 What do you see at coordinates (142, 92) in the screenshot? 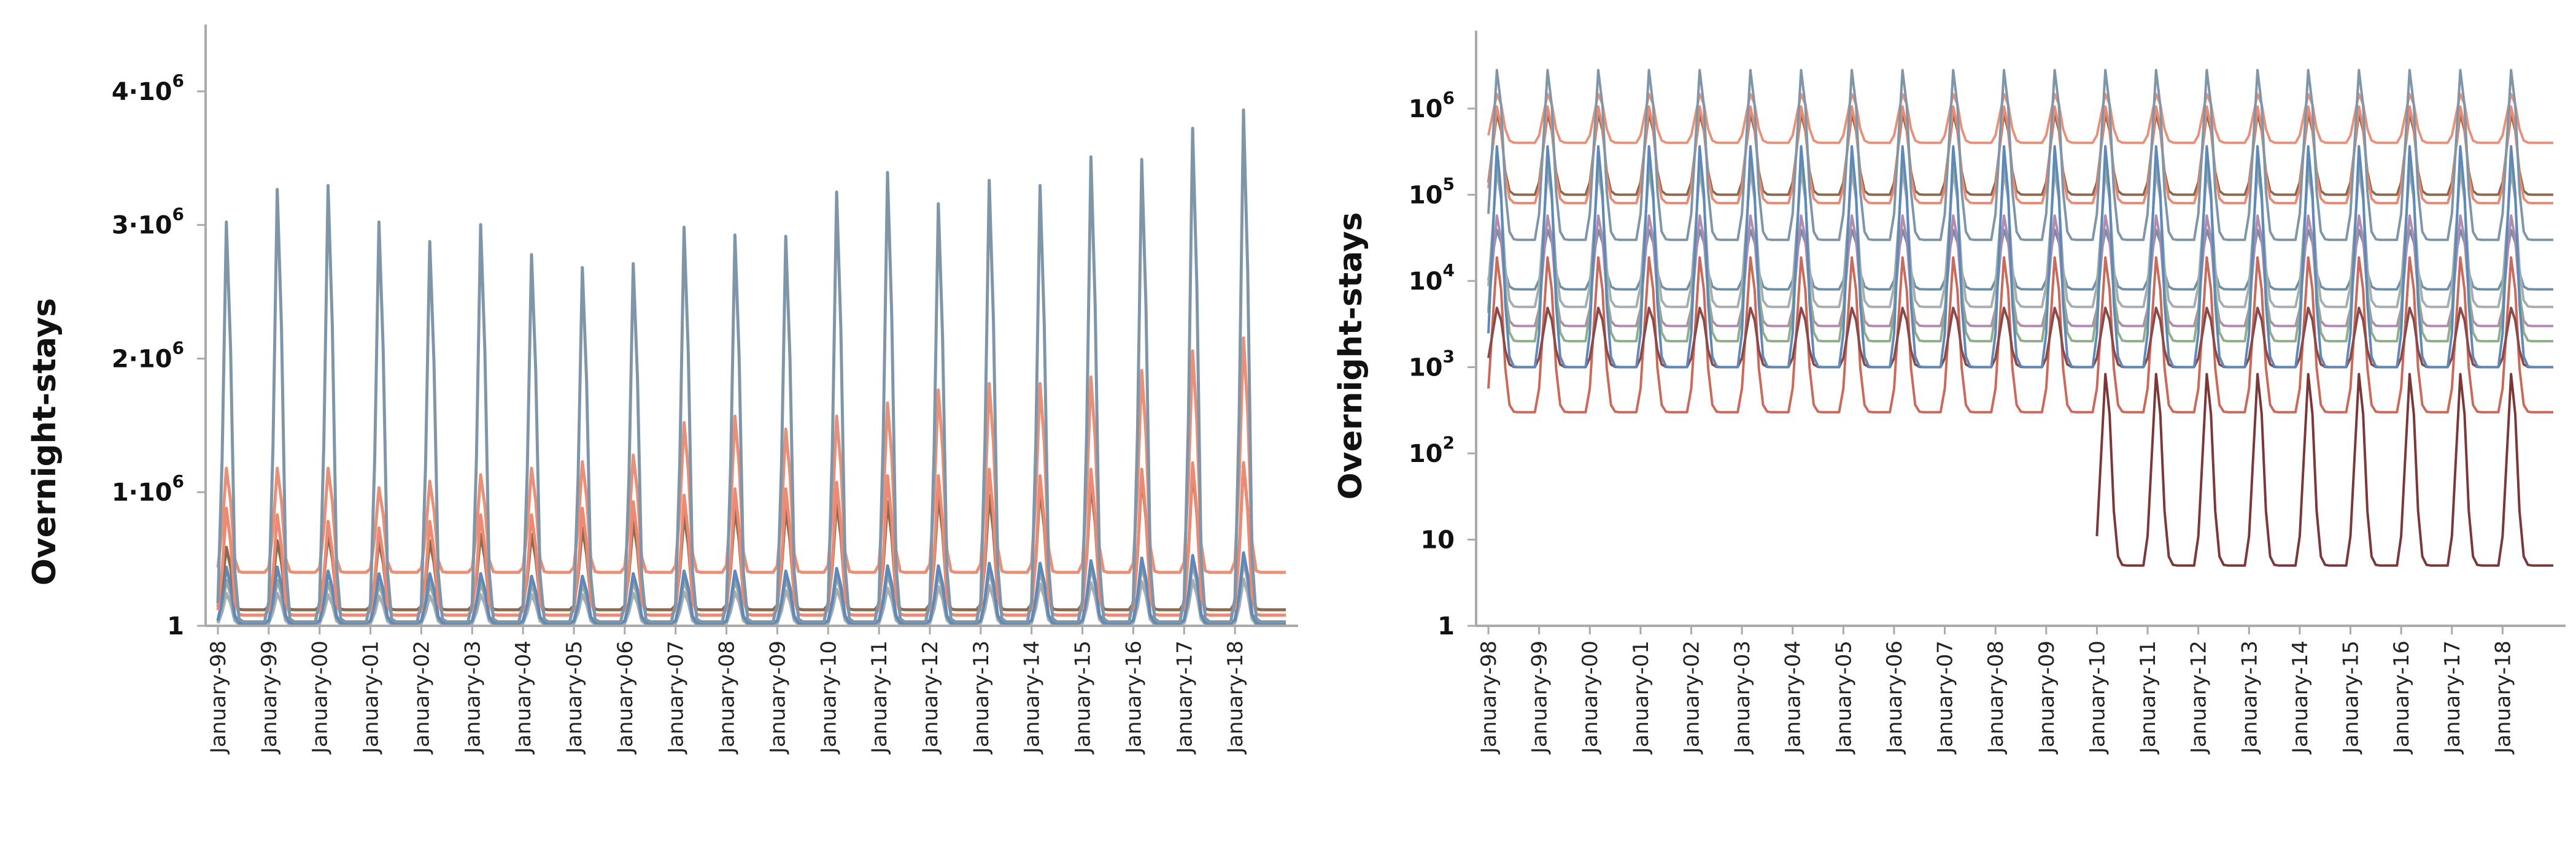
I see `tick-base: 4·10` at bounding box center [142, 92].